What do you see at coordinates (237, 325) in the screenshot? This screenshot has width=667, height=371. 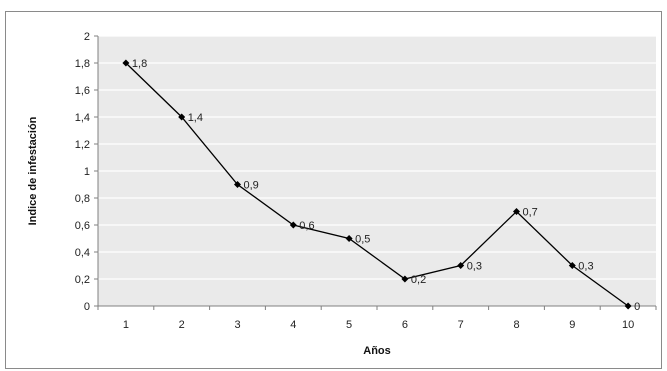 I see `x-tick-label: 3` at bounding box center [237, 325].